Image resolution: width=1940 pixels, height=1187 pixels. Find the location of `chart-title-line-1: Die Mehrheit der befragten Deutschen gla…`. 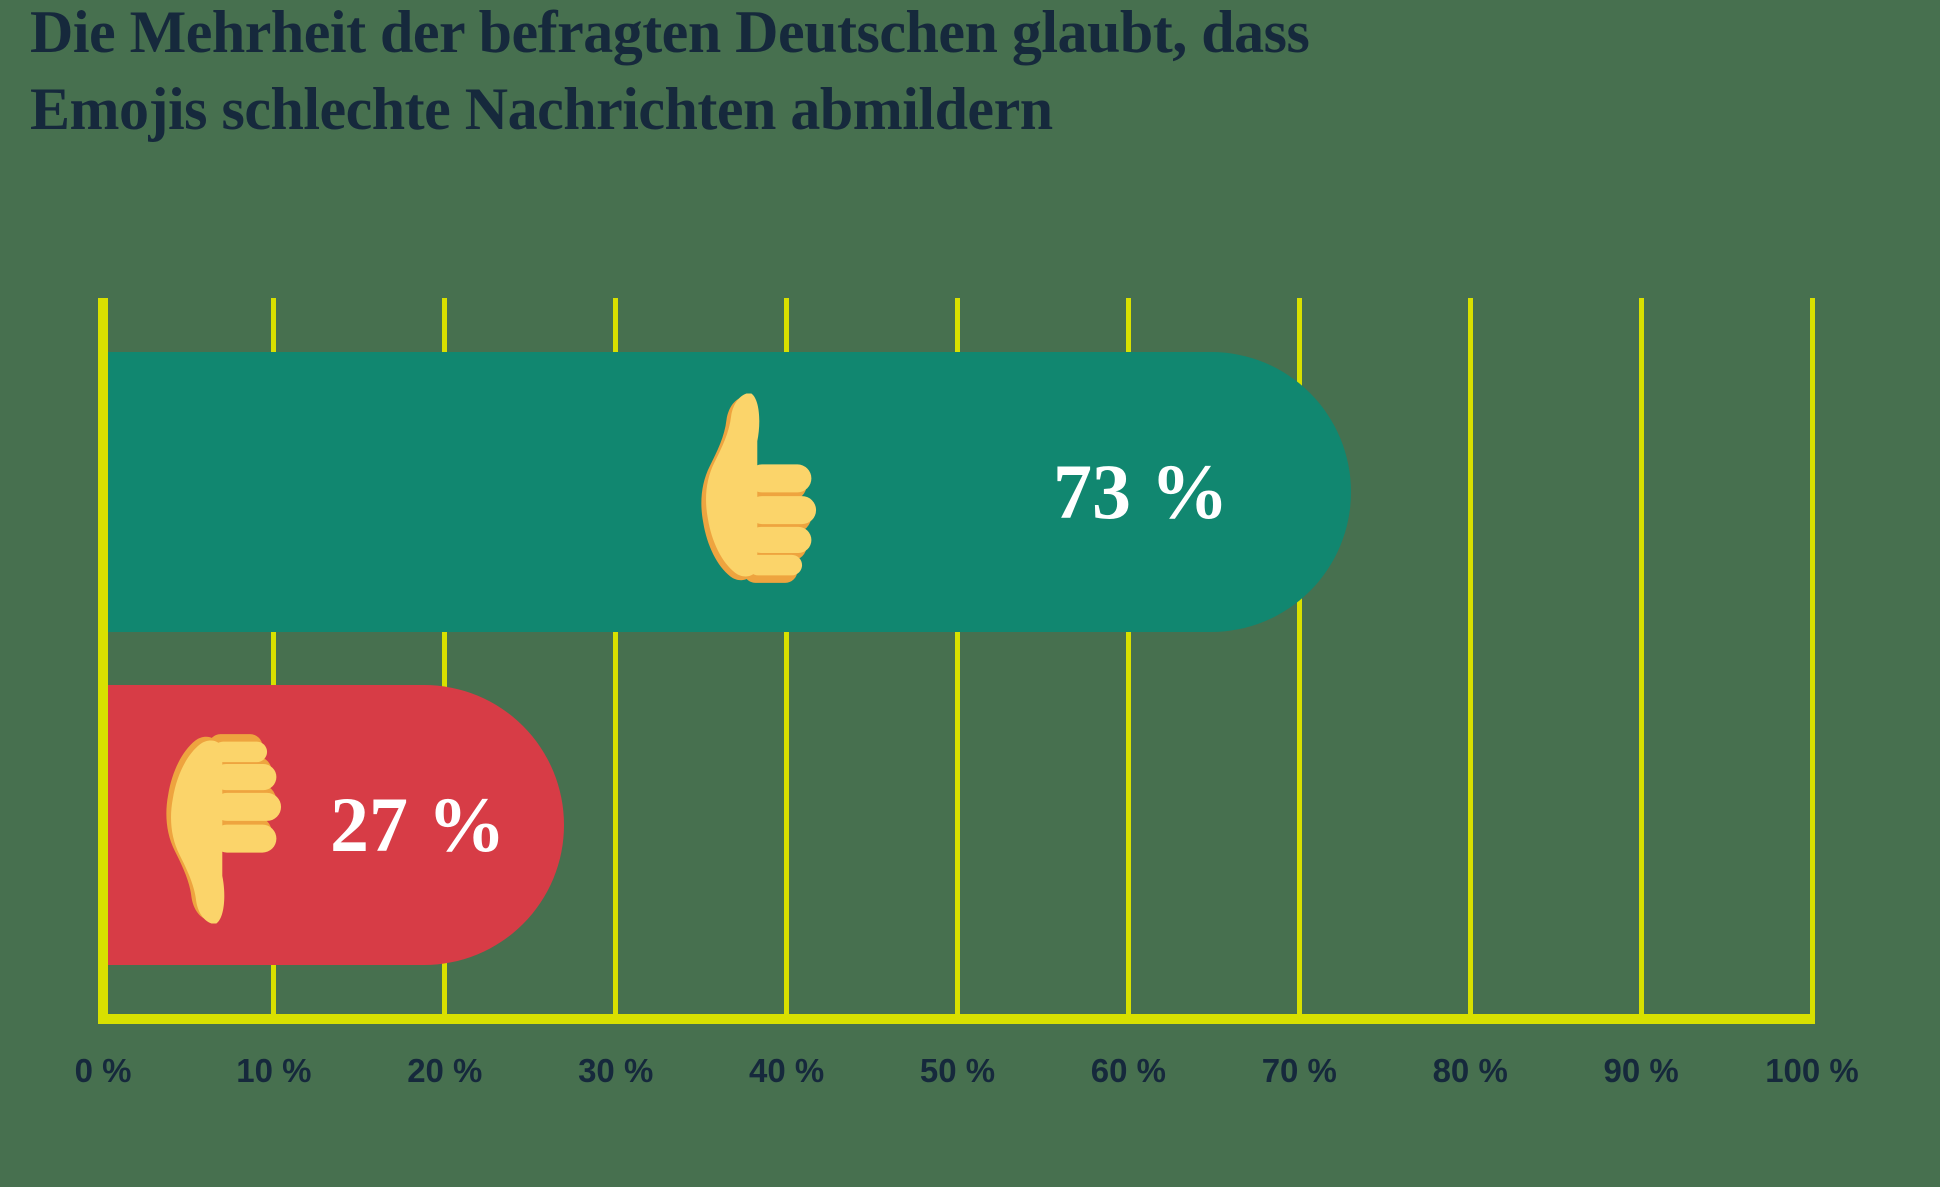

chart-title-line-1: Die Mehrheit der befragten Deutschen gla… is located at coordinates (670, 32).